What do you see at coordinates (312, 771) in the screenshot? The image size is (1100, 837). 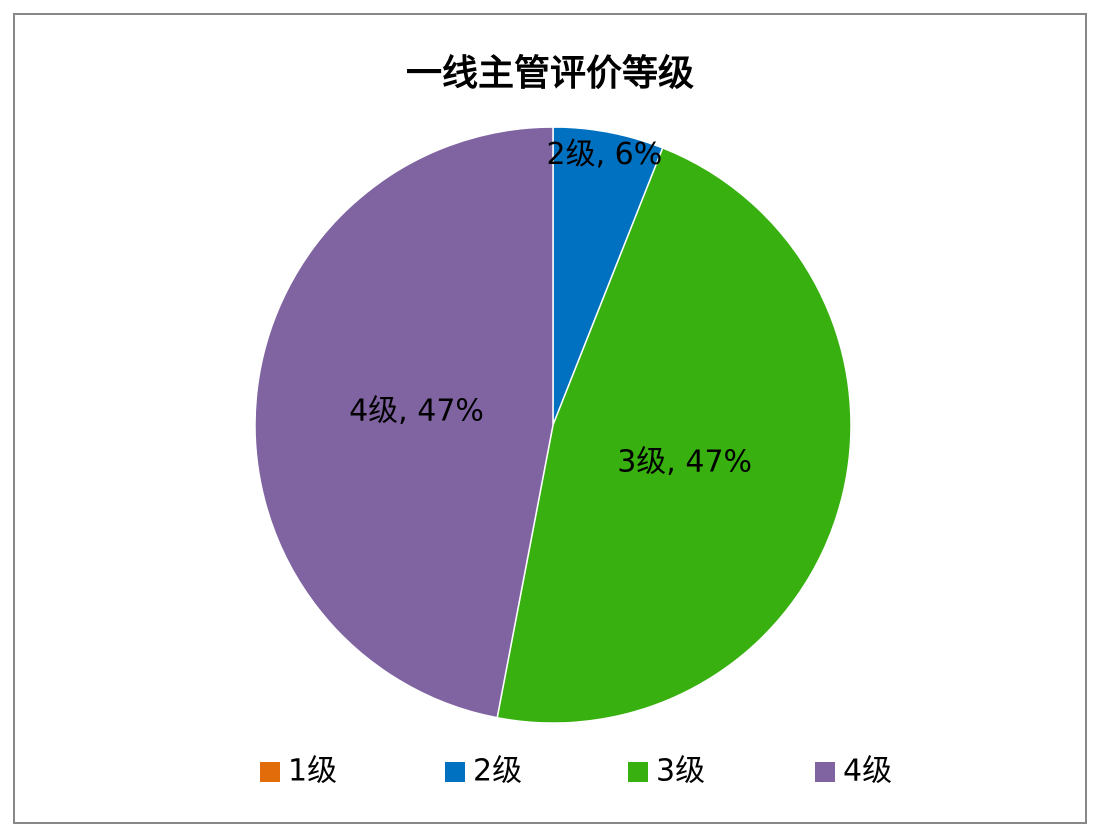 I see `legend-label: 1级` at bounding box center [312, 771].